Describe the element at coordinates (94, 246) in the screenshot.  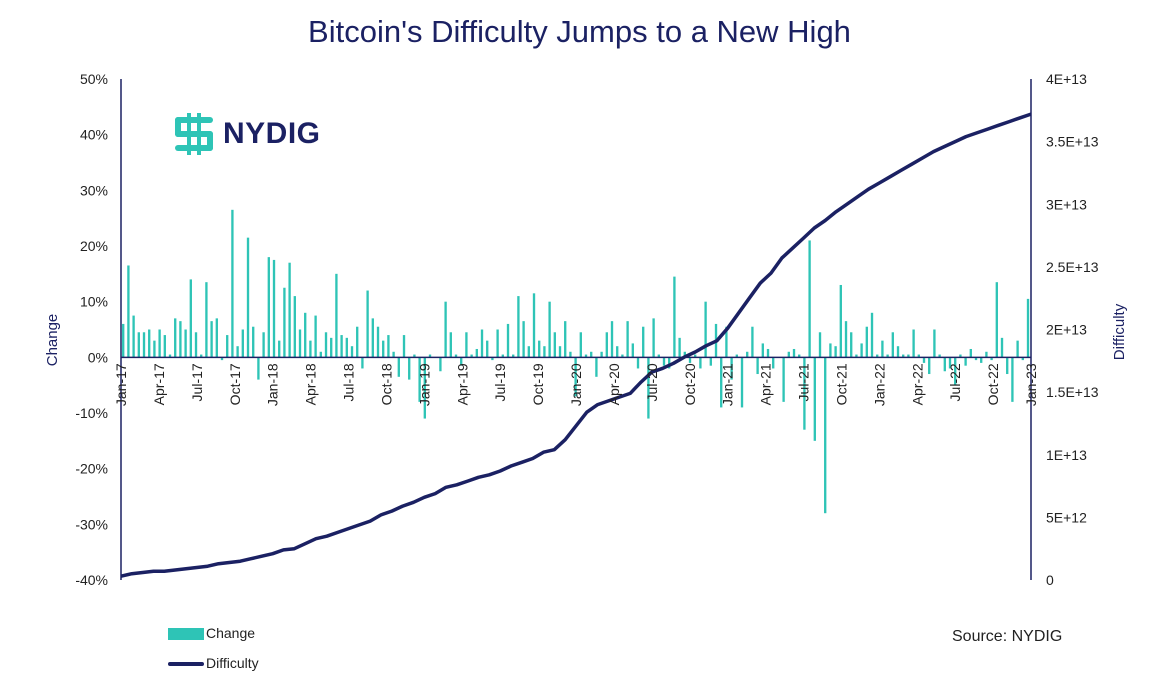
I see `y-left-tick-label: 20%` at that location.